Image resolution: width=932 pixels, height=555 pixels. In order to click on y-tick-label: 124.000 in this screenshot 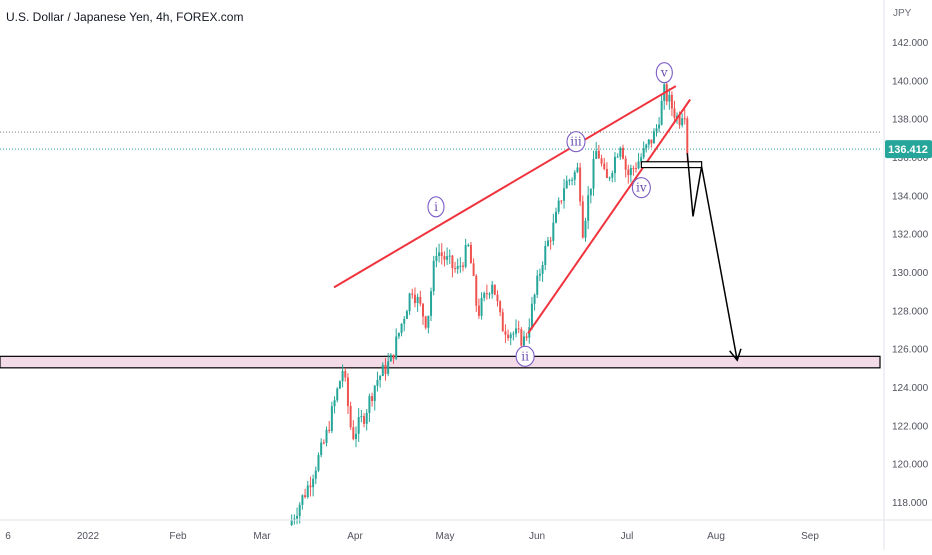, I will do `click(910, 388)`.